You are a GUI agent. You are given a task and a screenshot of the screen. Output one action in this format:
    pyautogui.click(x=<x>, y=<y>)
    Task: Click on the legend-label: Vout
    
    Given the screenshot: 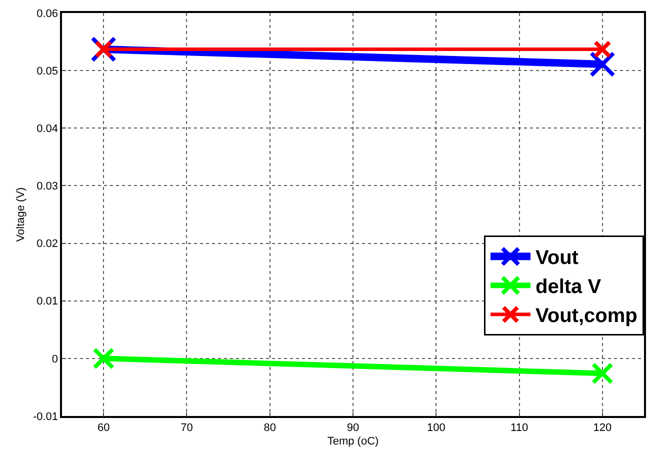 What is the action you would take?
    pyautogui.click(x=557, y=258)
    